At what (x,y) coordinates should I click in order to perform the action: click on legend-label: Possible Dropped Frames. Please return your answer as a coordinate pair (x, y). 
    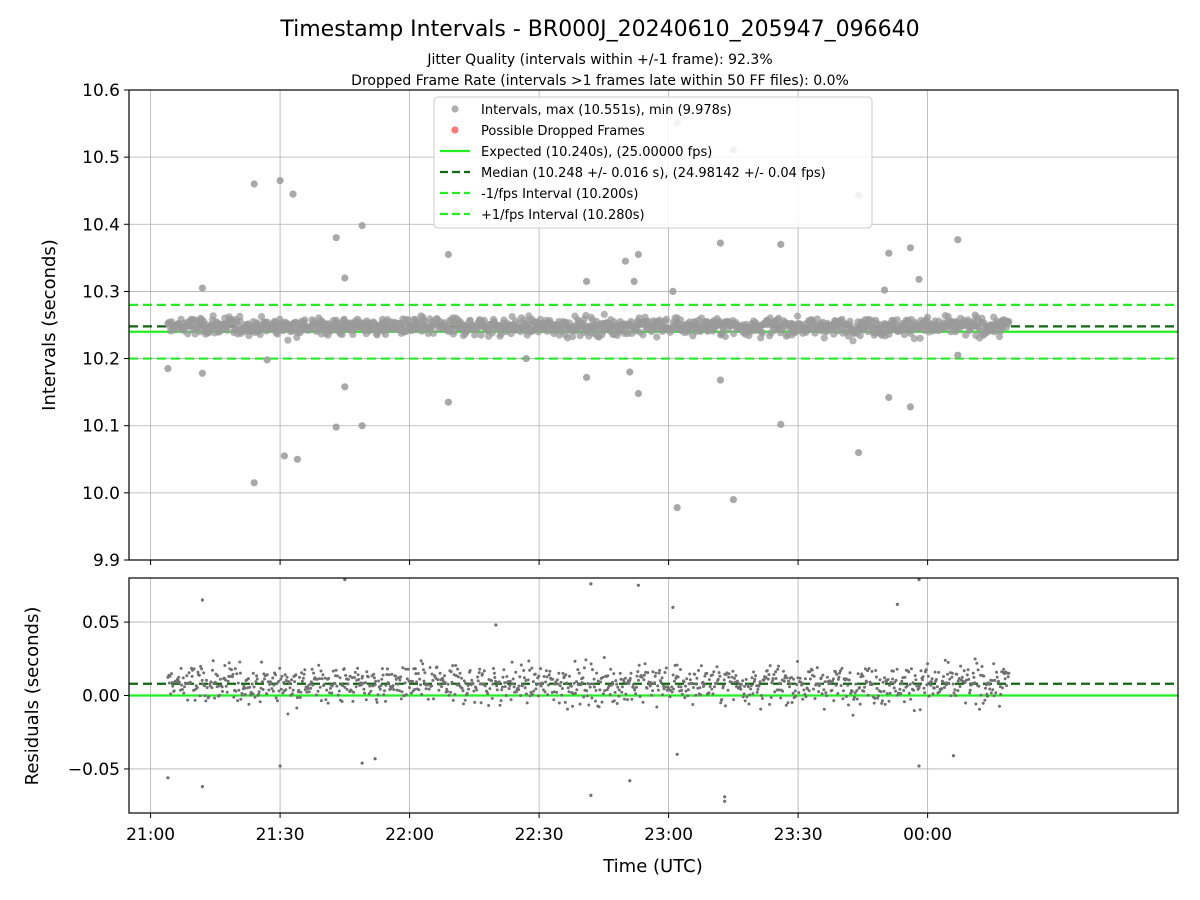
    Looking at the image, I should click on (563, 131).